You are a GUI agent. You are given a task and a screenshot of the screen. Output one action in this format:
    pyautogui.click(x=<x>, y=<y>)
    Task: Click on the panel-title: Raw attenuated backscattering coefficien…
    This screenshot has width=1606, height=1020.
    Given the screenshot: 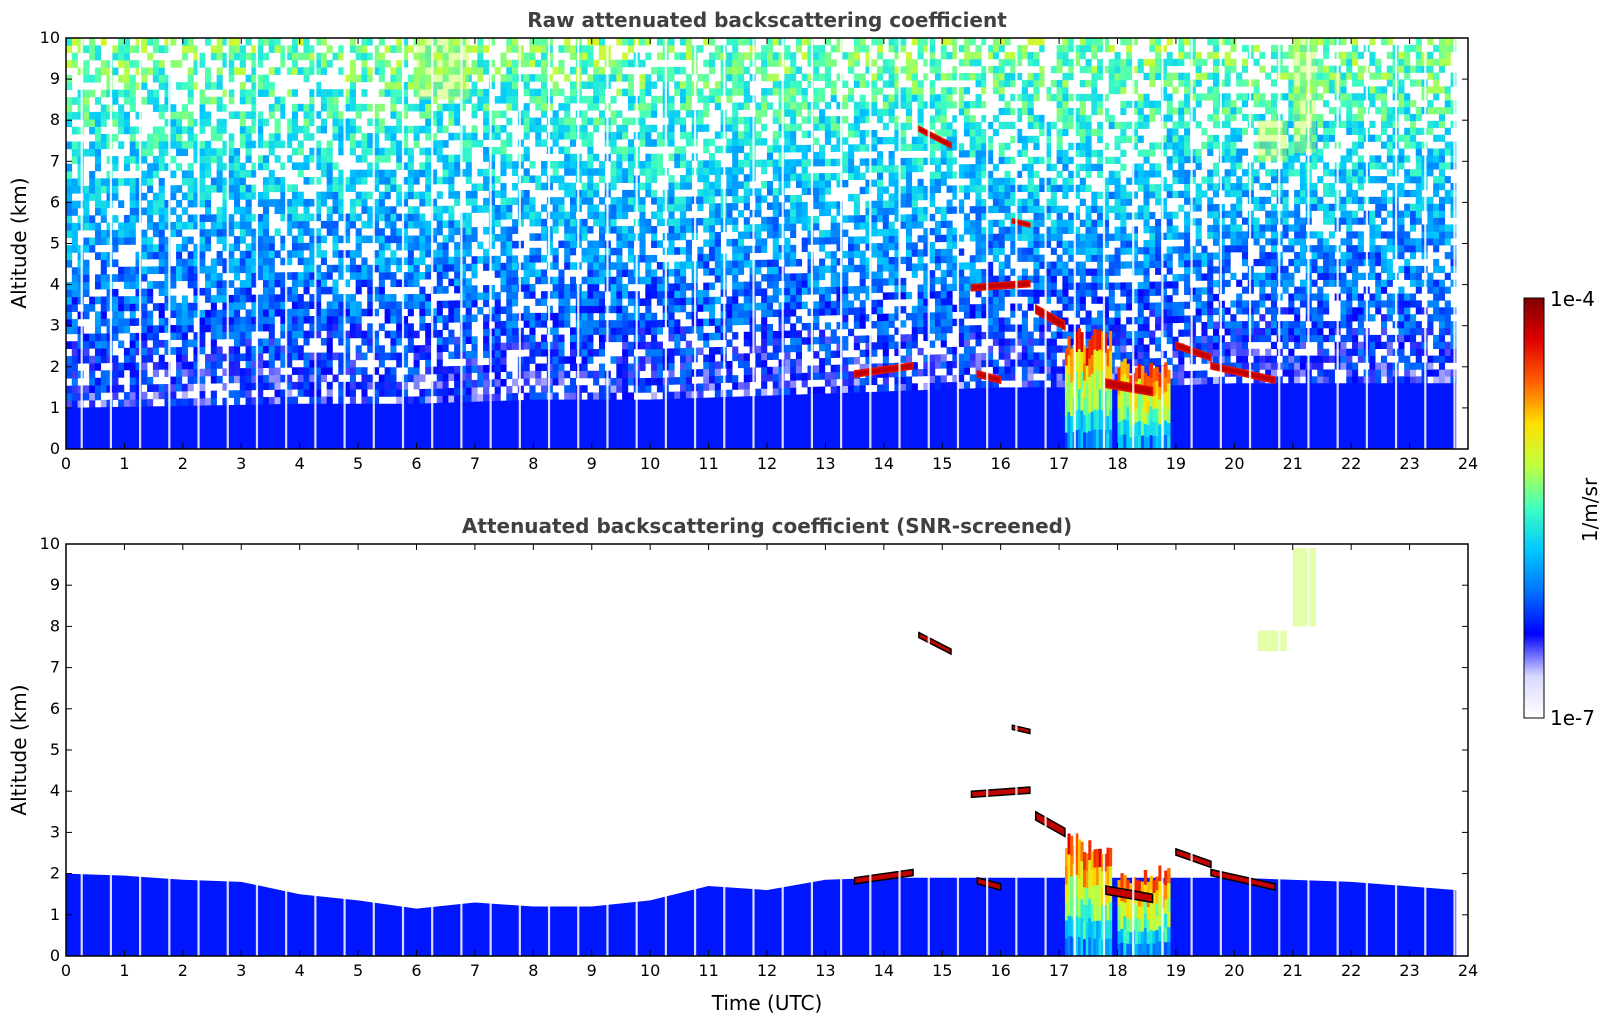 What is the action you would take?
    pyautogui.click(x=767, y=20)
    